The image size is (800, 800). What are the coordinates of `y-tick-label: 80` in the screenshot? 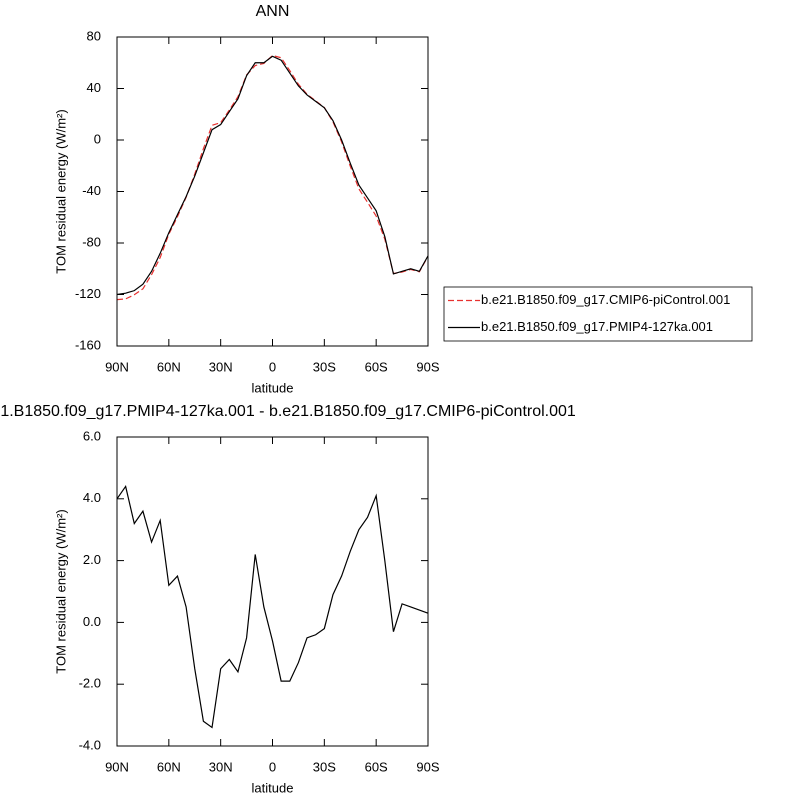 It's located at (94, 35).